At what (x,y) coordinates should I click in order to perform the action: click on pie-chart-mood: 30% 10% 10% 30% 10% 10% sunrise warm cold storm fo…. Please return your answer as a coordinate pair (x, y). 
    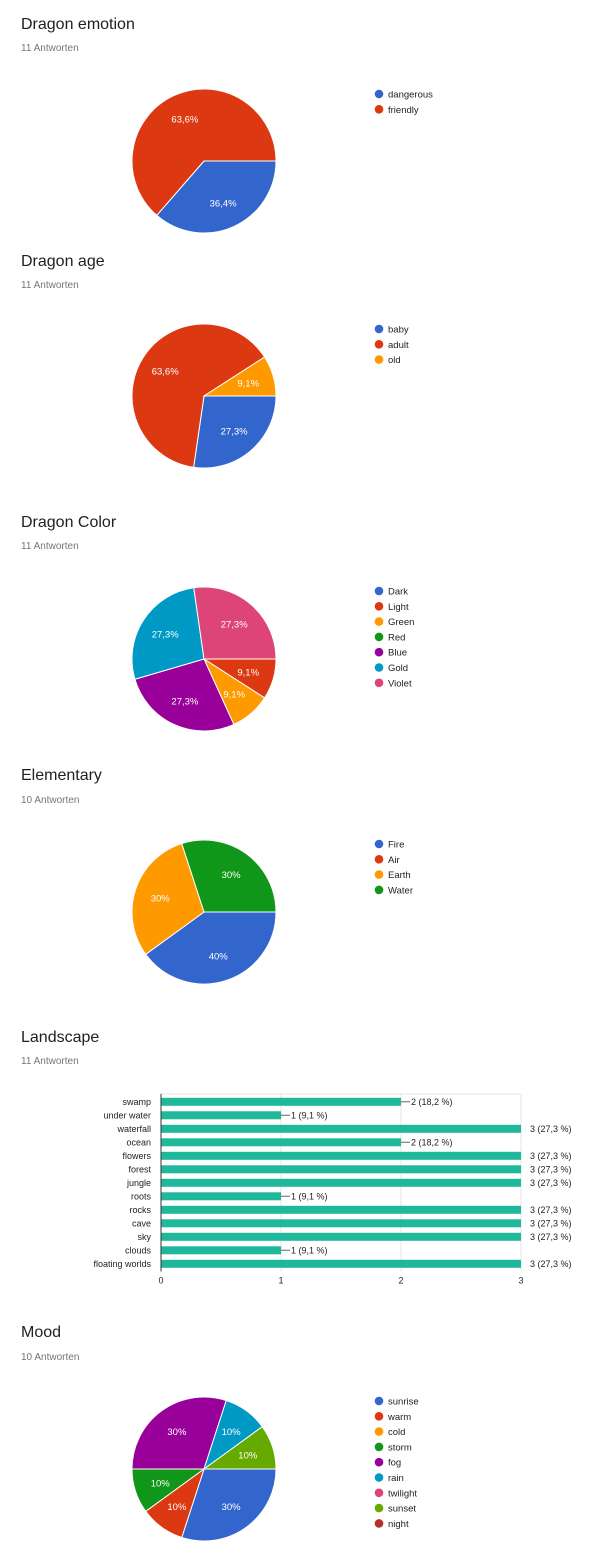
    Looking at the image, I should click on (275, 1469).